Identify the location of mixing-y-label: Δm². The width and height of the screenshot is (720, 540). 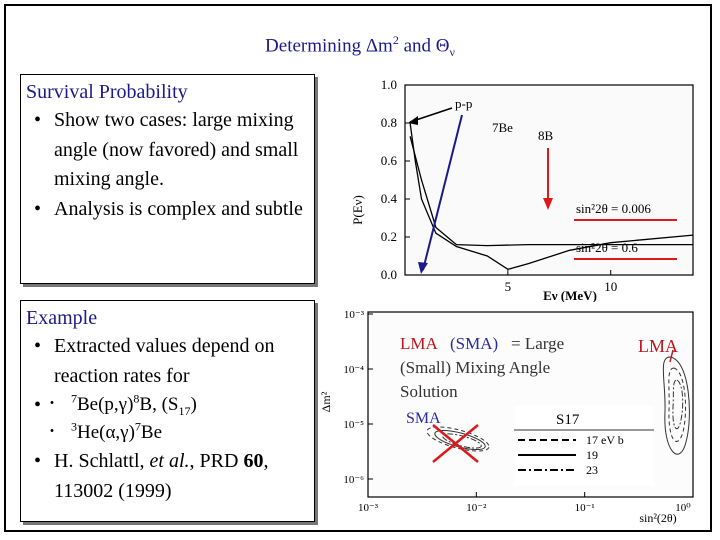
(326, 401).